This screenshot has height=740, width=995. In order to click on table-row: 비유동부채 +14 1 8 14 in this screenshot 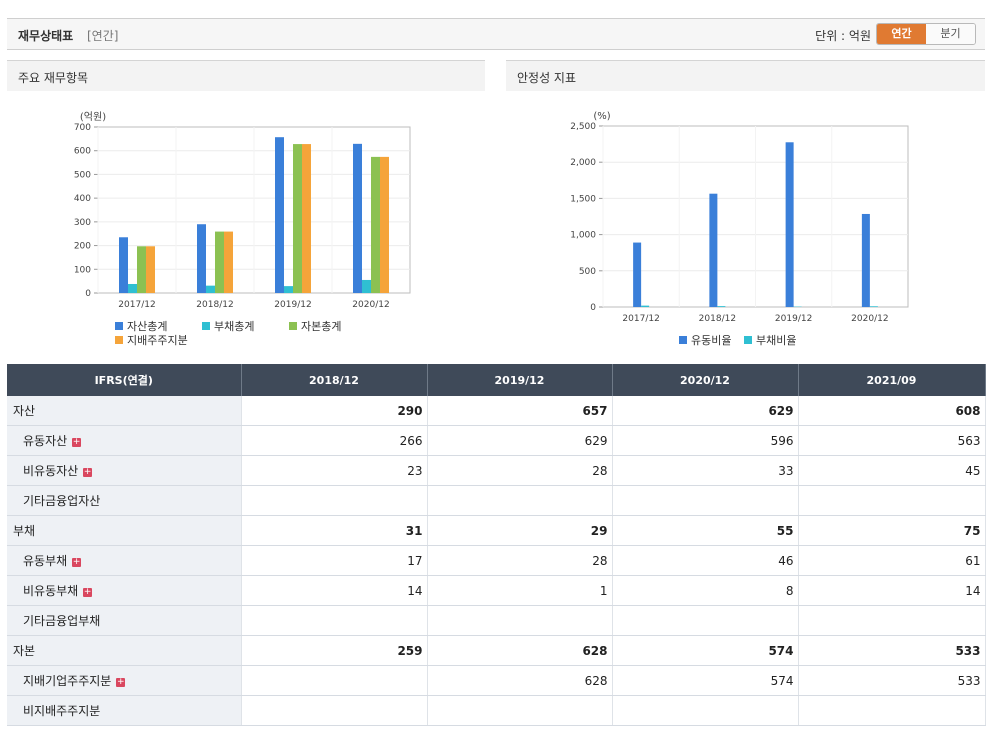, I will do `click(496, 590)`.